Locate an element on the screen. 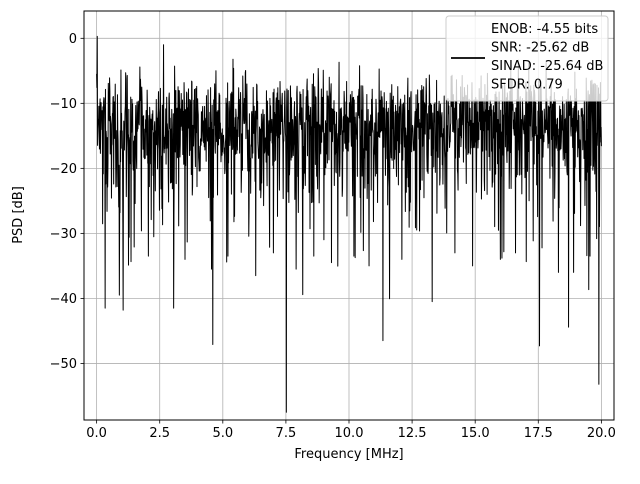 The image size is (640, 484). y-tick-label: −20 is located at coordinates (63, 169).